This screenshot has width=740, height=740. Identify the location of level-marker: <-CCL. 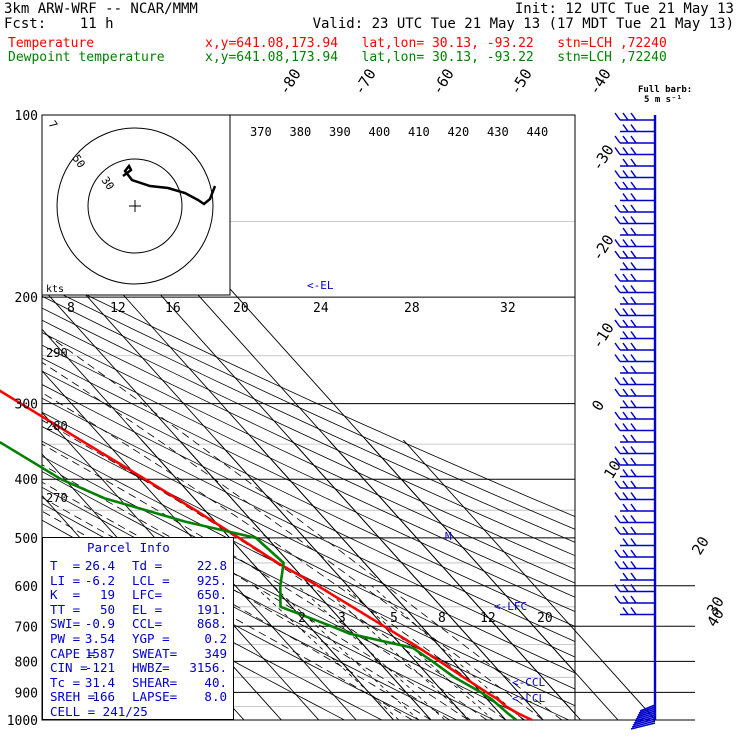
(528, 682).